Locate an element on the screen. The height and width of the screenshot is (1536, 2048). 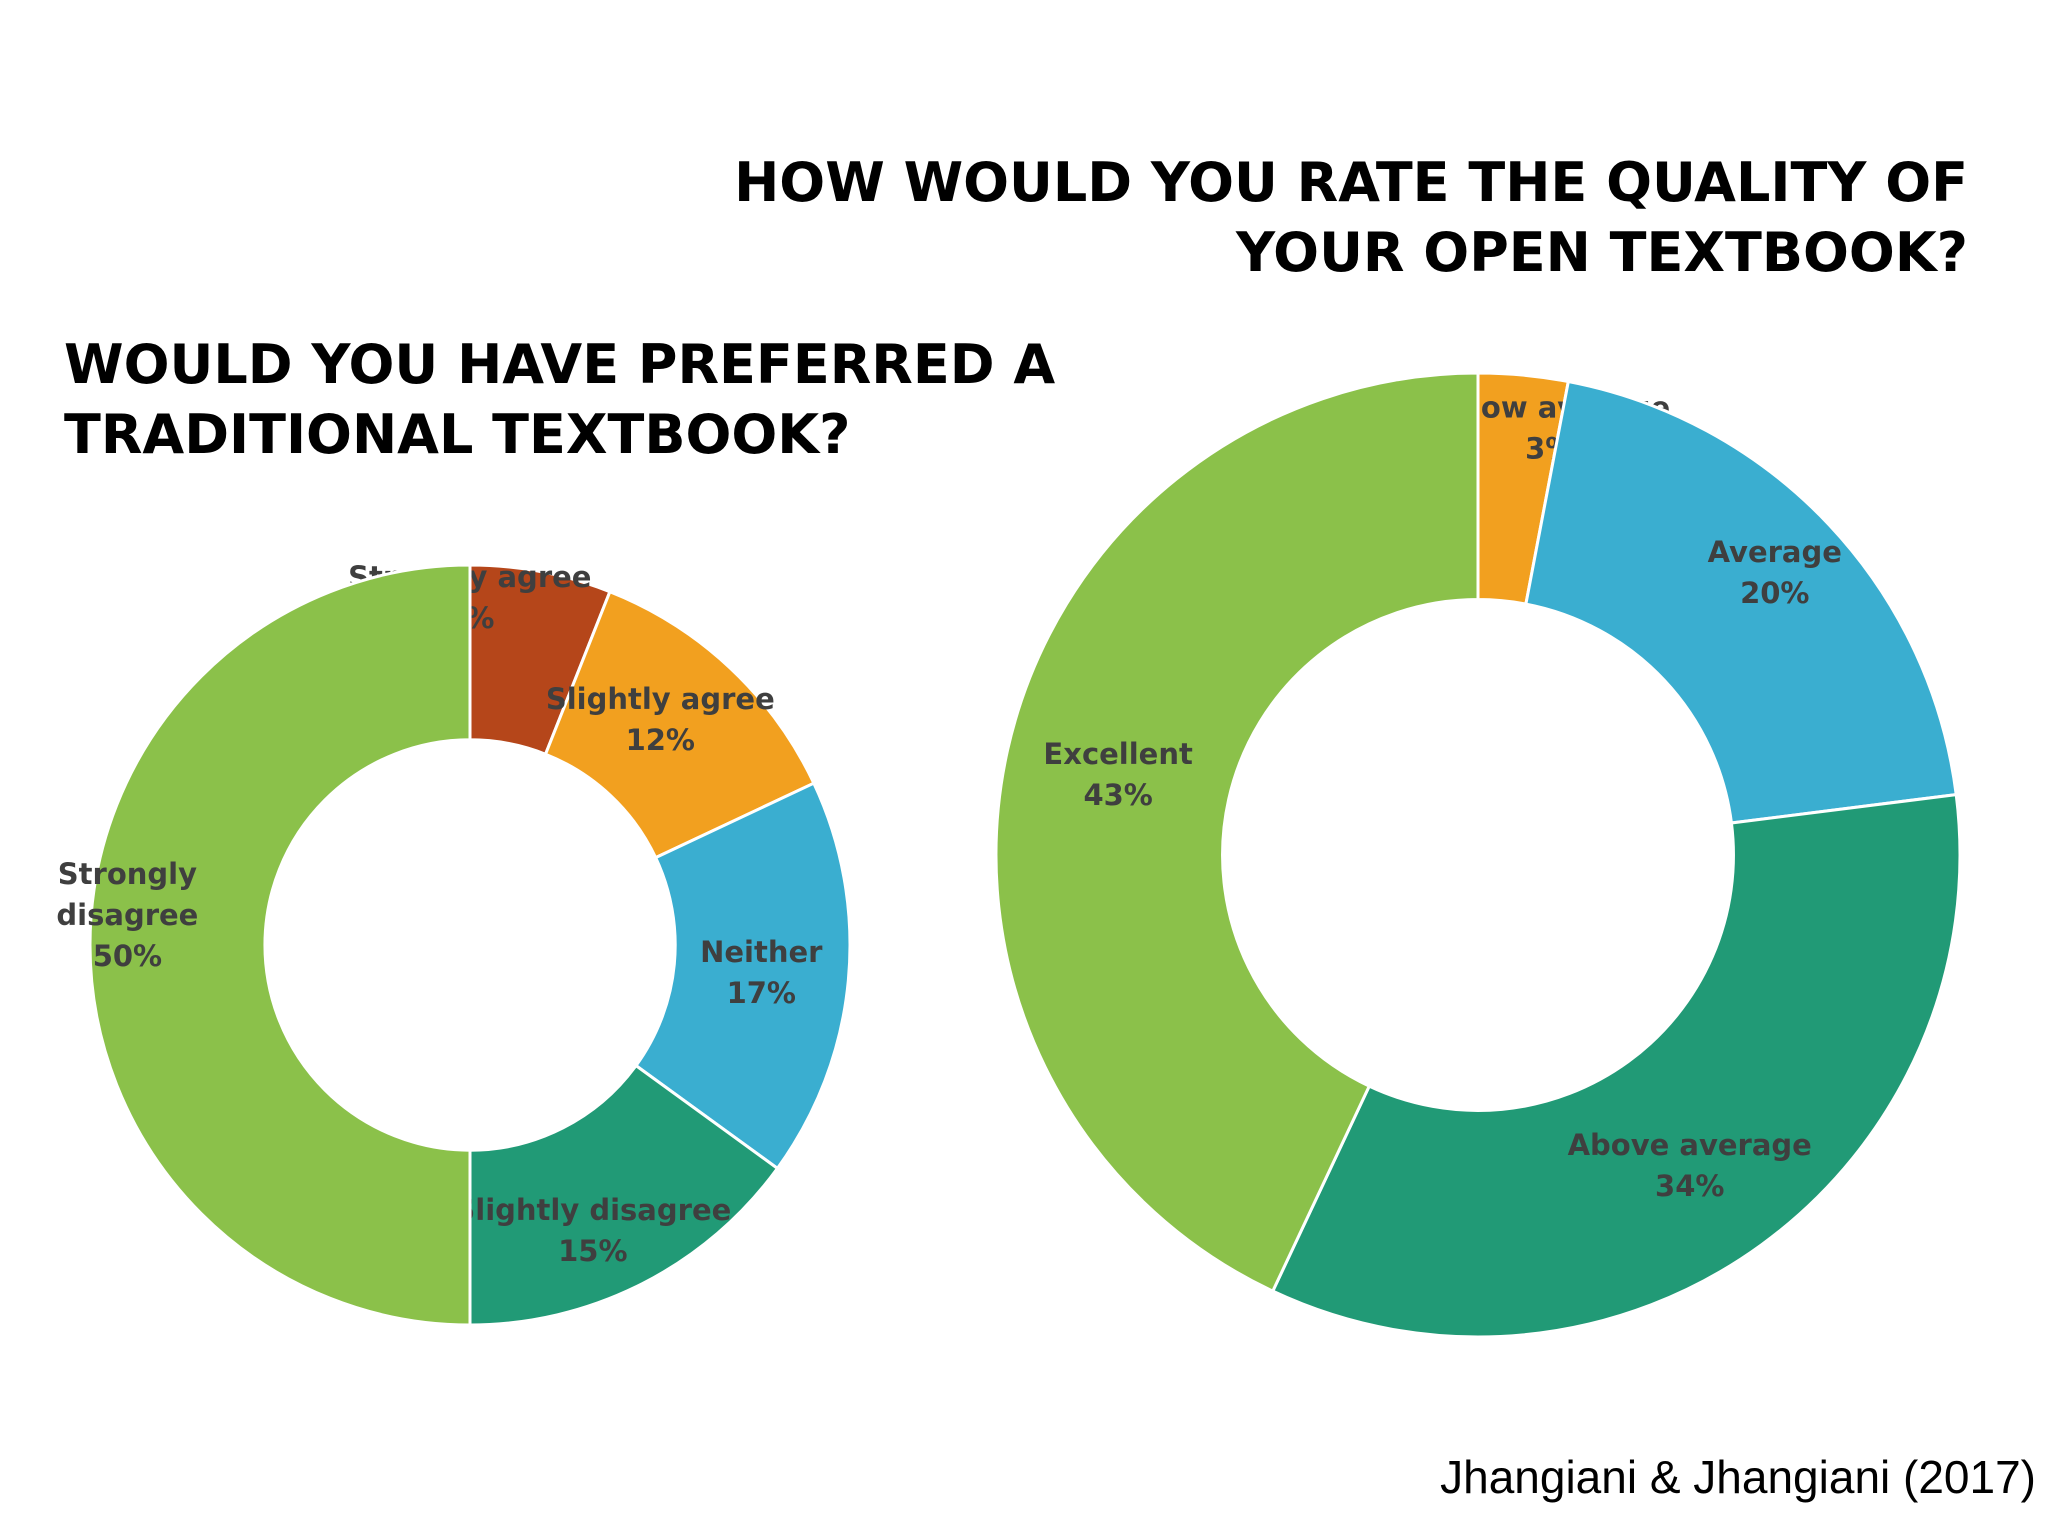
citation: Jhangiani & Jhangiani (2017) is located at coordinates (1738, 1477).